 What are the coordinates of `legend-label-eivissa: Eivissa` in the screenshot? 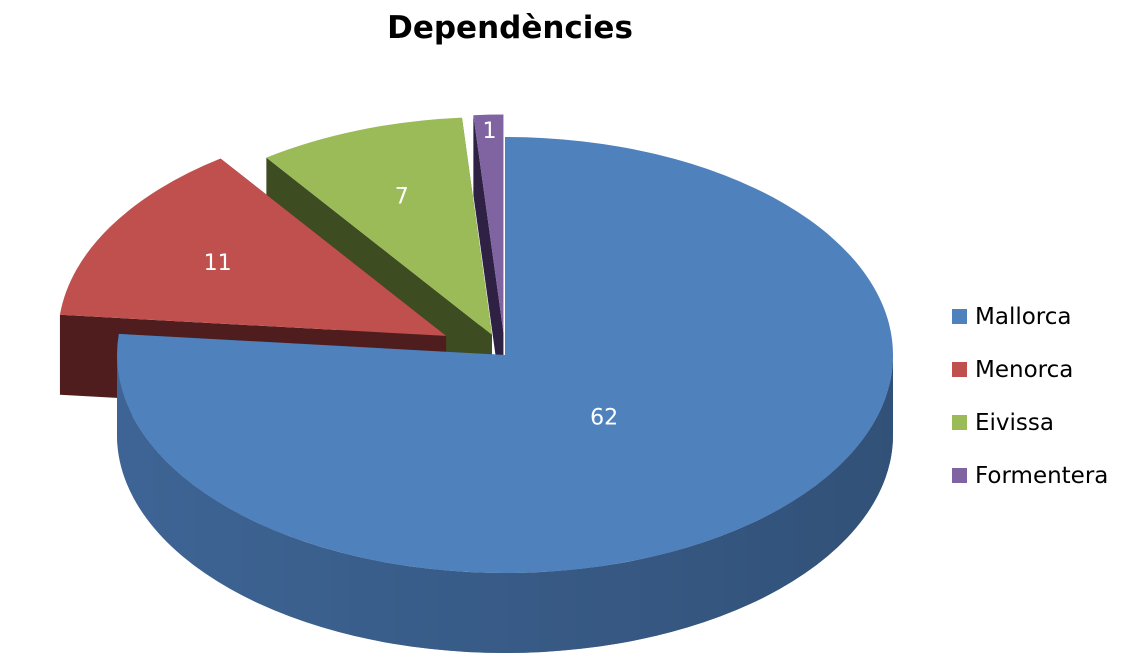 It's located at (1014, 422).